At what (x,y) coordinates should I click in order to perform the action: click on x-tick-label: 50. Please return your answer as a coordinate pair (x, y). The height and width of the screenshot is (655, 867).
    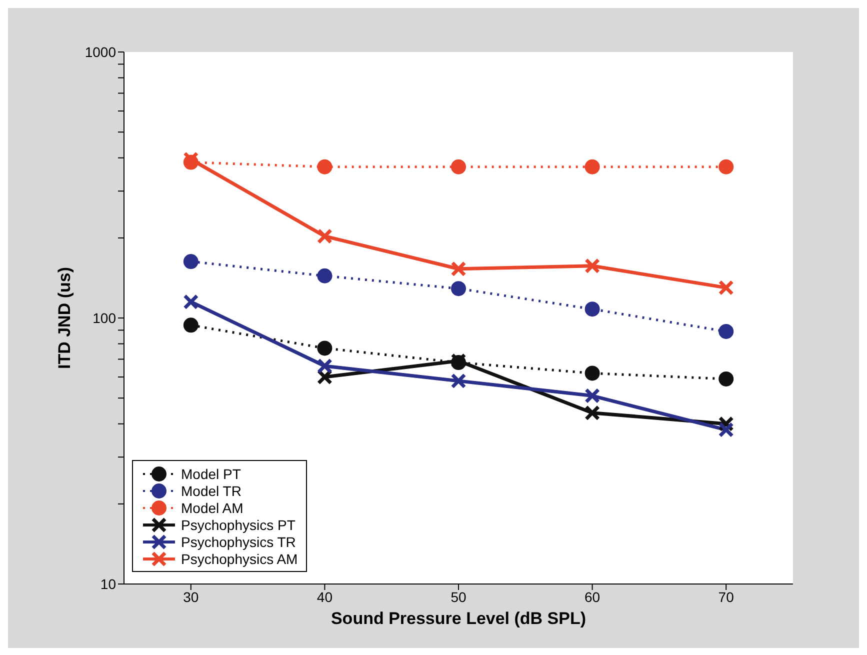
    Looking at the image, I should click on (458, 596).